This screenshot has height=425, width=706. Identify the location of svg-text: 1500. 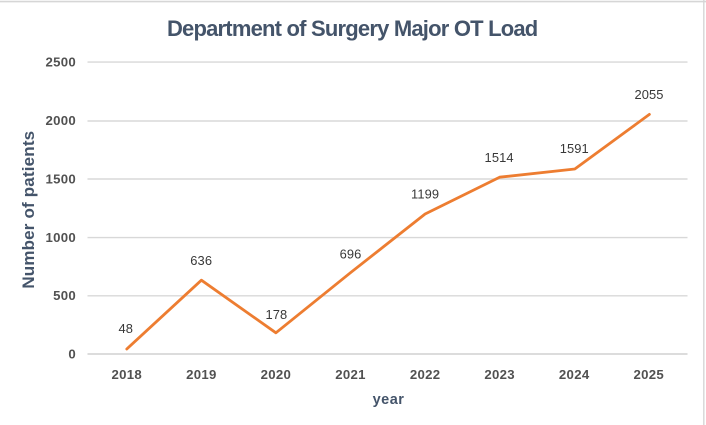
(60, 179).